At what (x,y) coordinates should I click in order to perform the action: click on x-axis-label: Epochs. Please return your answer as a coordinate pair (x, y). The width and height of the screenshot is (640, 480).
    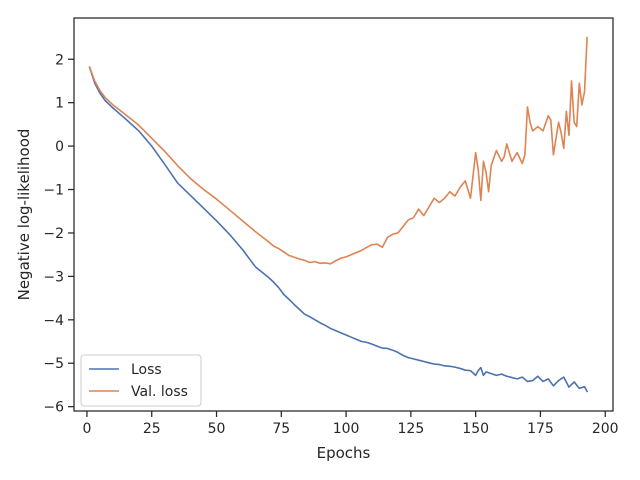
    Looking at the image, I should click on (344, 453).